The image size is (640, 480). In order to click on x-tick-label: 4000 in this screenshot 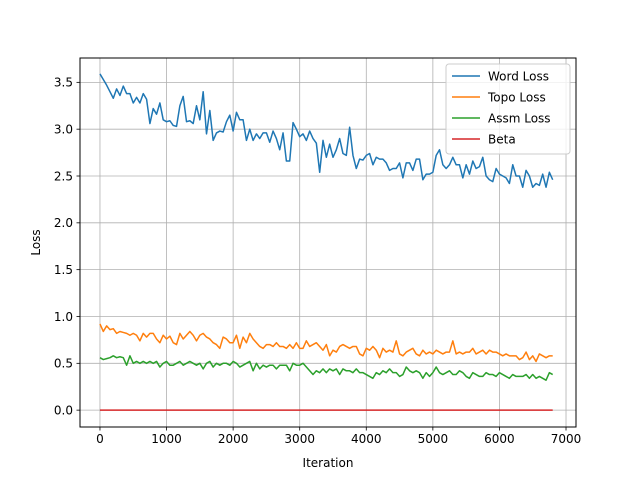, I will do `click(366, 439)`.